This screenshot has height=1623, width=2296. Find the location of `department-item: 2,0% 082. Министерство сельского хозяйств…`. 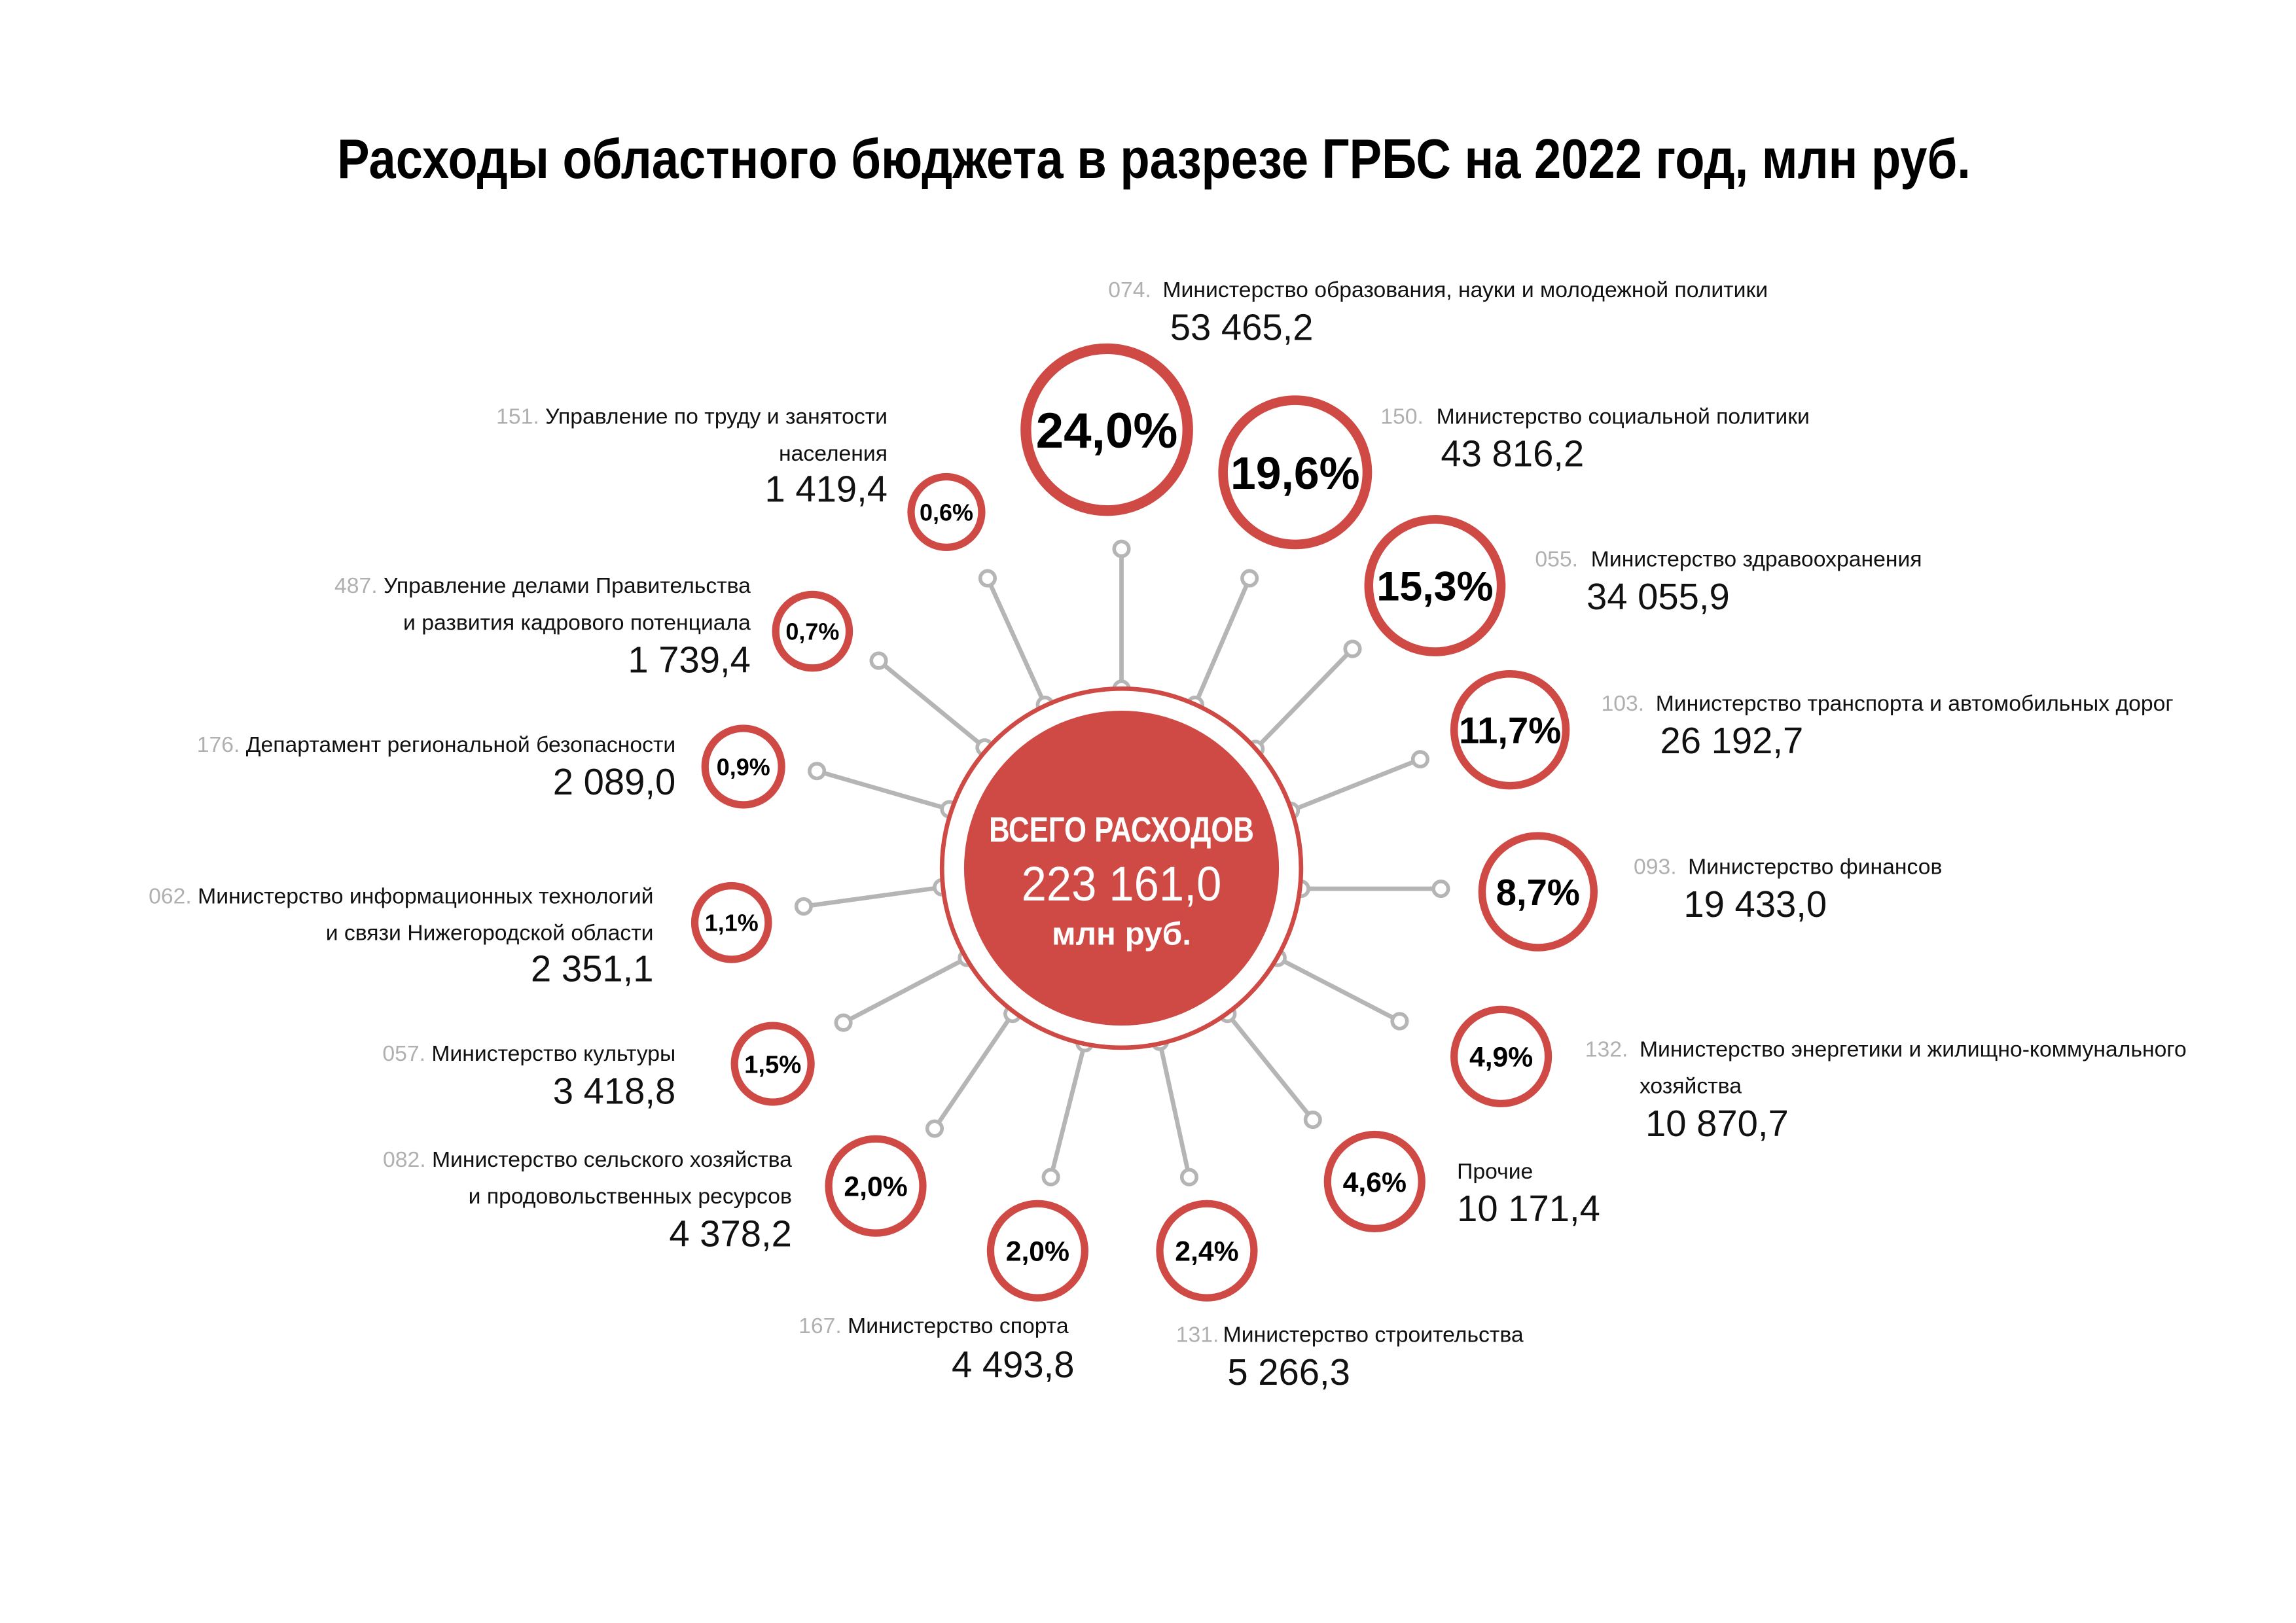

department-item: 2,0% 082. Министерство сельского хозяйств… is located at coordinates (655, 1194).